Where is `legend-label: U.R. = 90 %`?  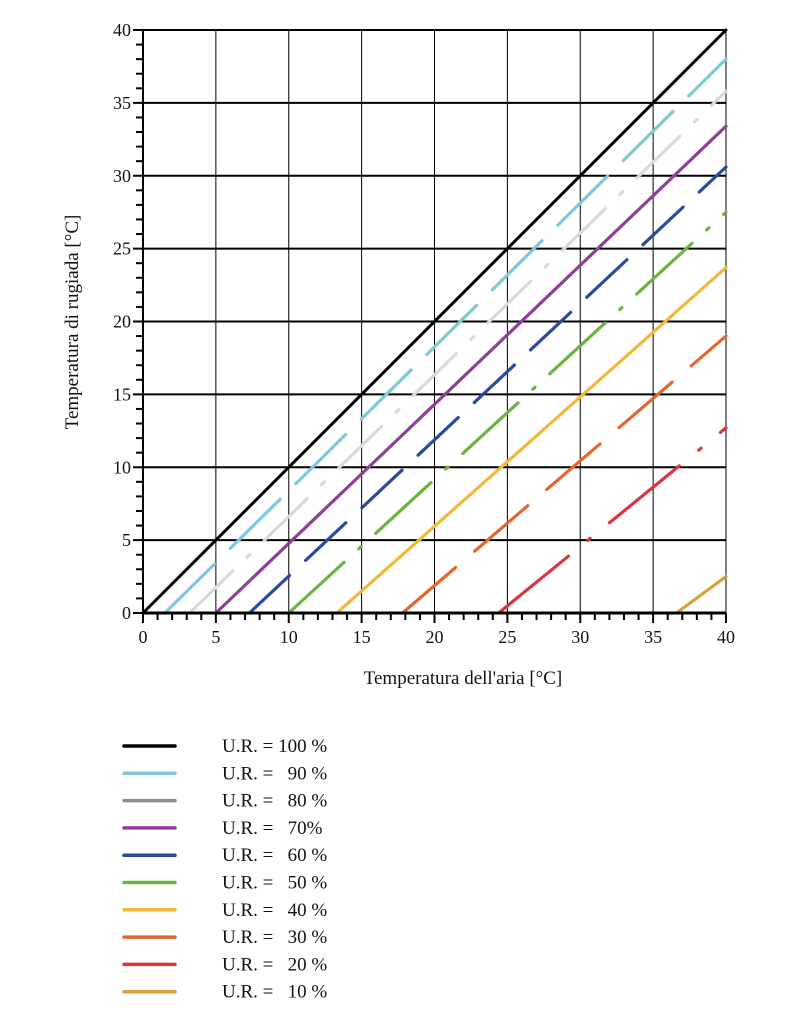
legend-label: U.R. = 90 % is located at coordinates (274, 773).